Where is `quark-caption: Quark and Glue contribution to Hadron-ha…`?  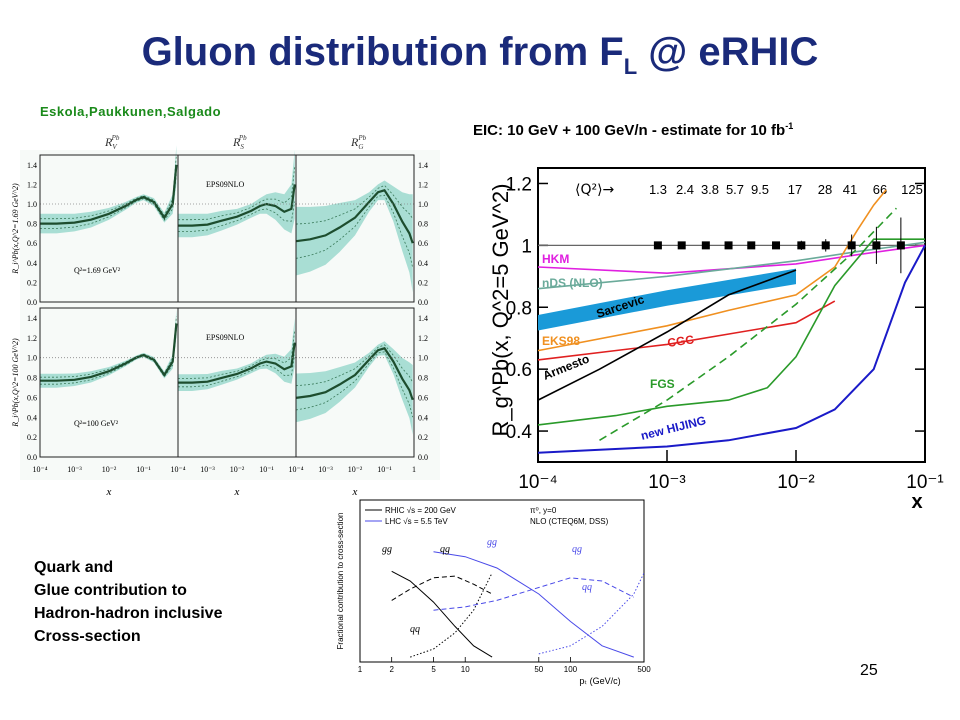 quark-caption: Quark and Glue contribution to Hadron-ha… is located at coordinates (128, 602).